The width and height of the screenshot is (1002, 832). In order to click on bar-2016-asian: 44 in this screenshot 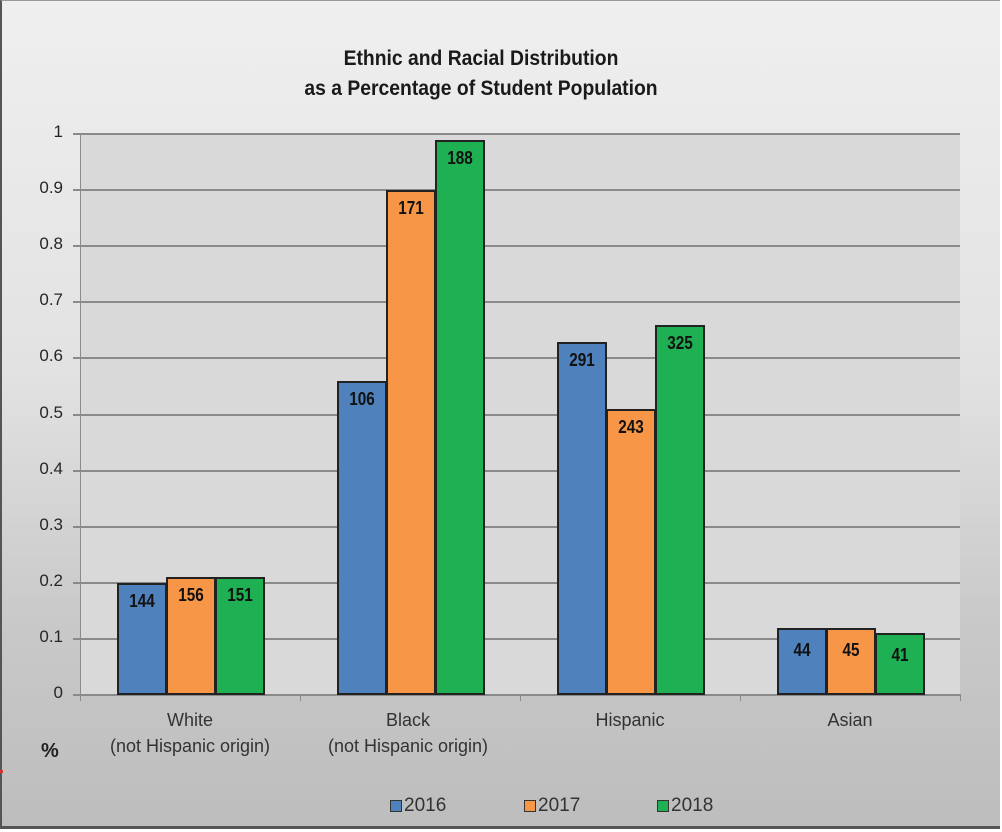, I will do `click(801, 661)`.